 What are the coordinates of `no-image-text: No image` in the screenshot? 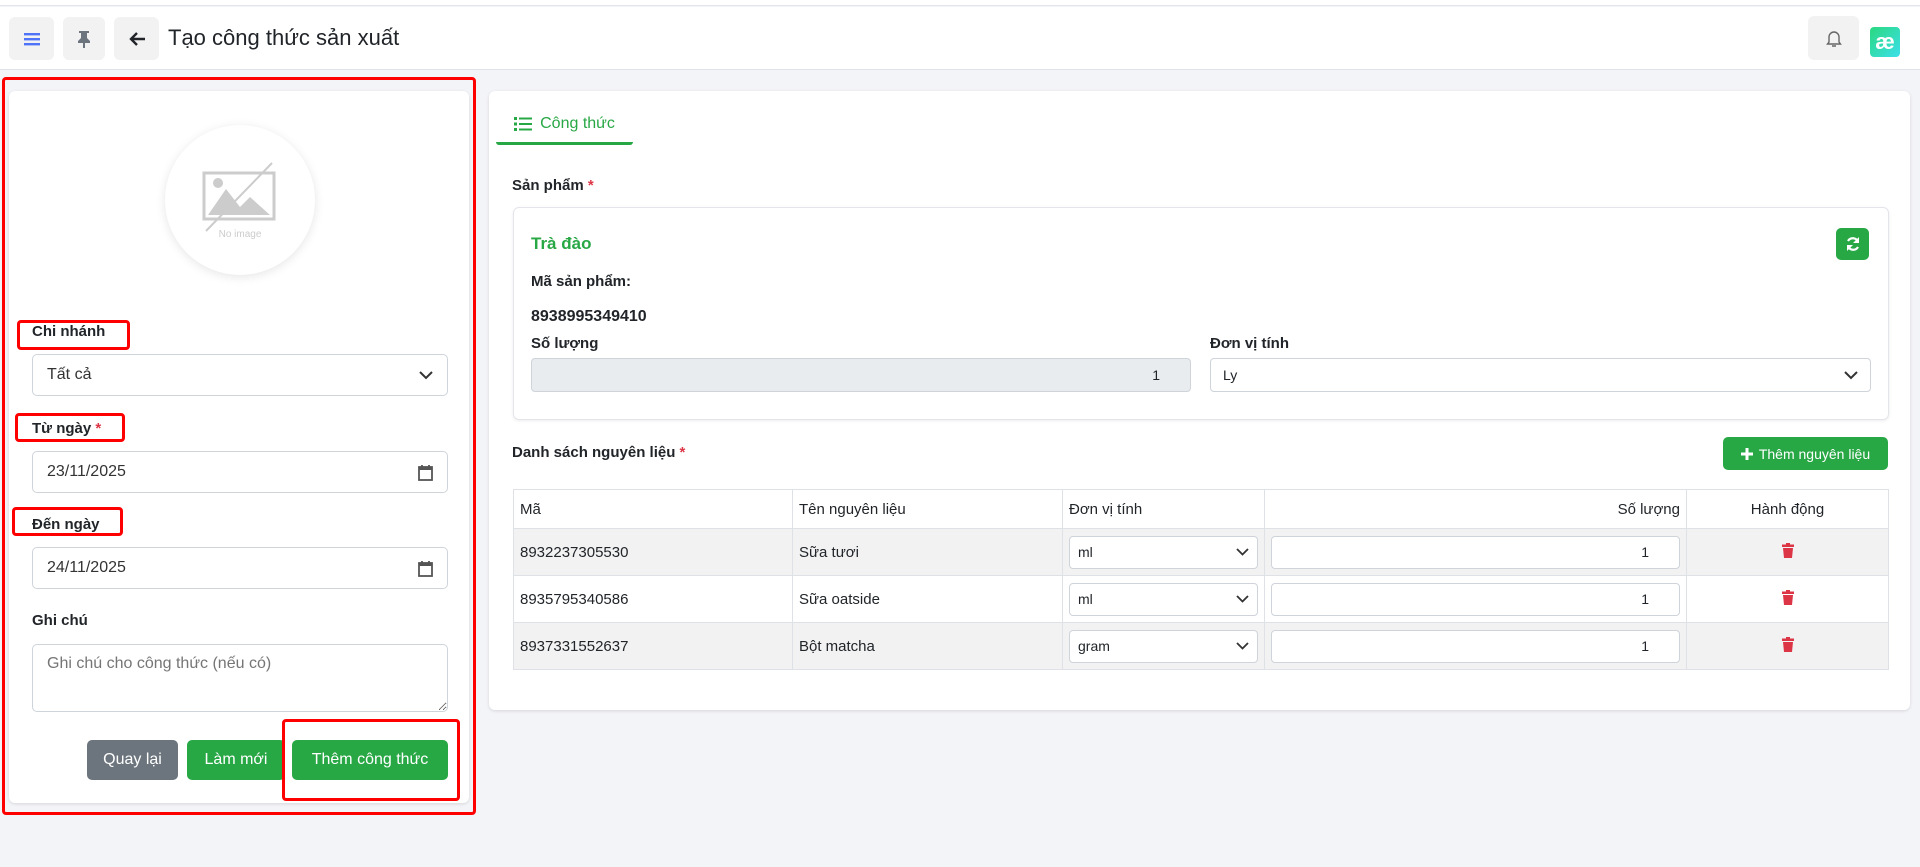 It's located at (240, 234).